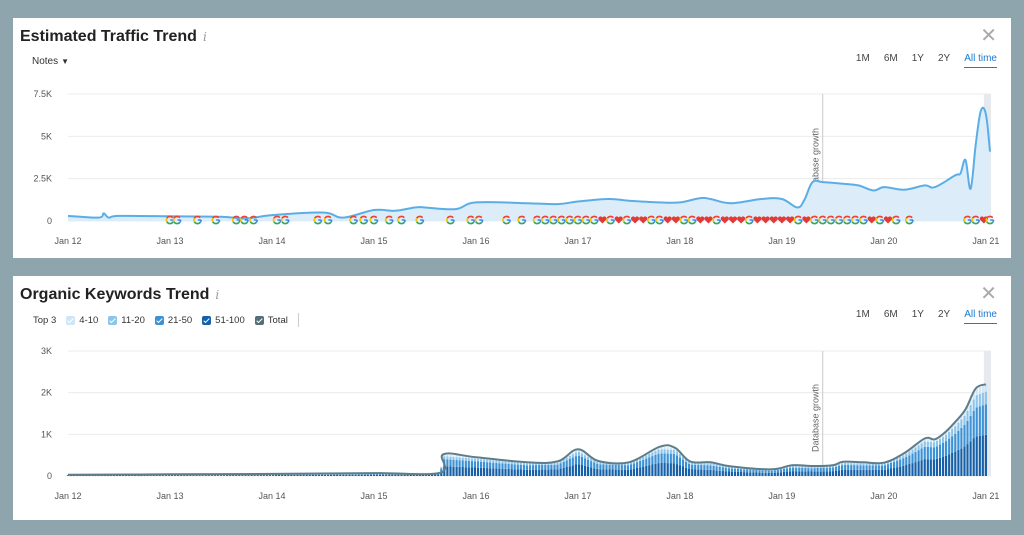 This screenshot has height=535, width=1024. What do you see at coordinates (82, 320) in the screenshot?
I see `legend-item-4-10: 4-10` at bounding box center [82, 320].